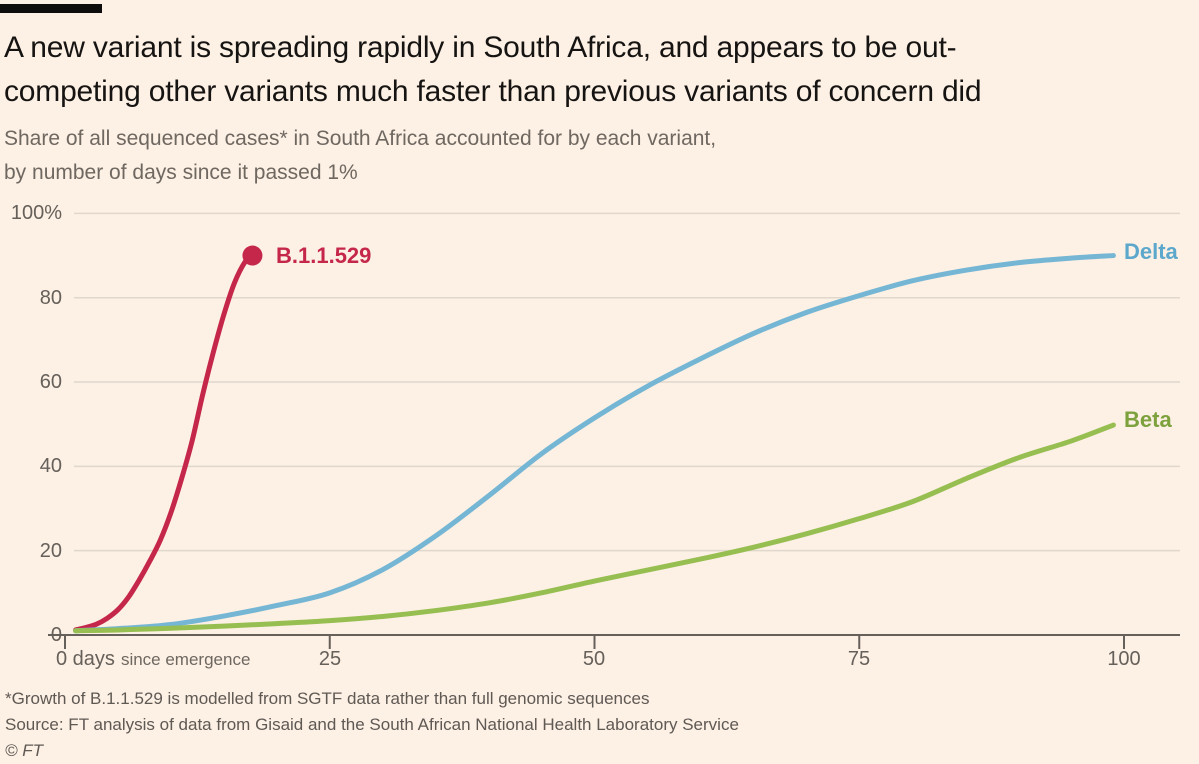 The image size is (1199, 764). Describe the element at coordinates (185, 659) in the screenshot. I see `x-axis-label-suffix: since emergence` at that location.